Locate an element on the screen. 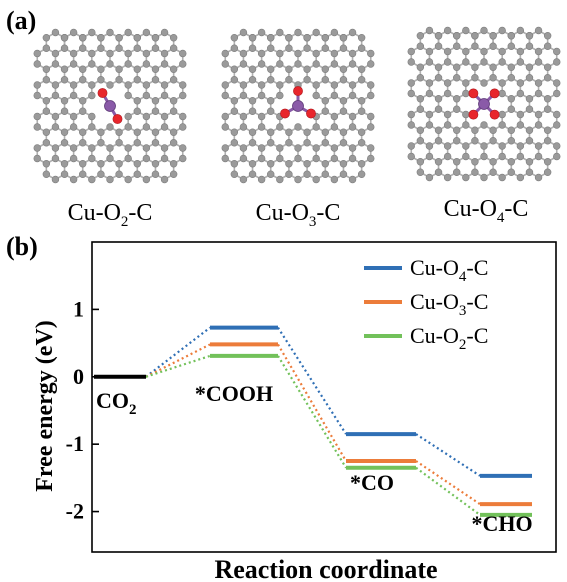 This screenshot has height=582, width=567. connector-cu-o4-c is located at coordinates (178, 352).